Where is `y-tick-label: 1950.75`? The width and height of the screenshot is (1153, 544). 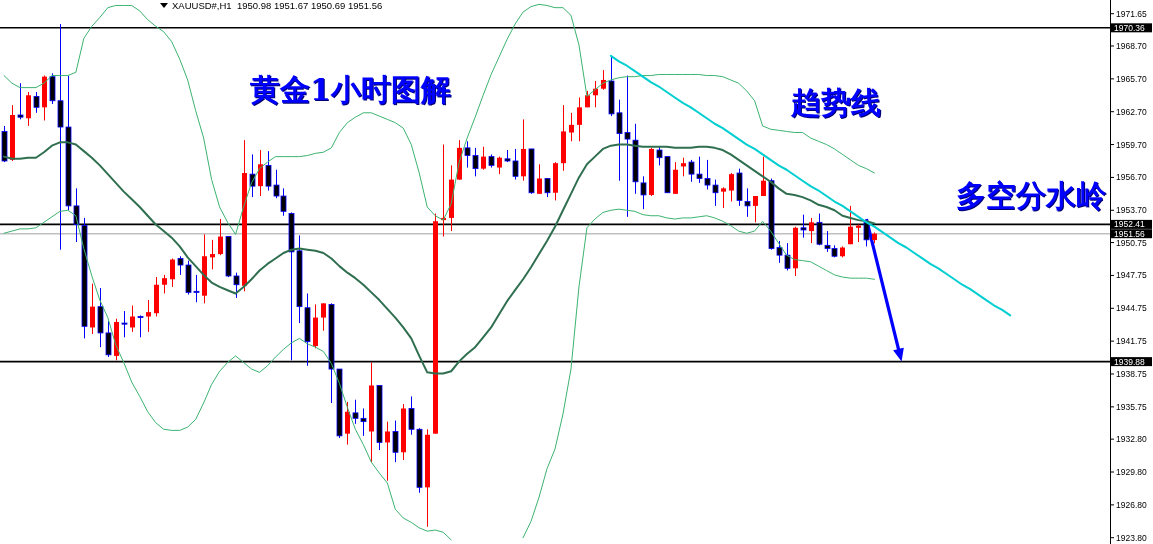 y-tick-label: 1950.75 is located at coordinates (1131, 242).